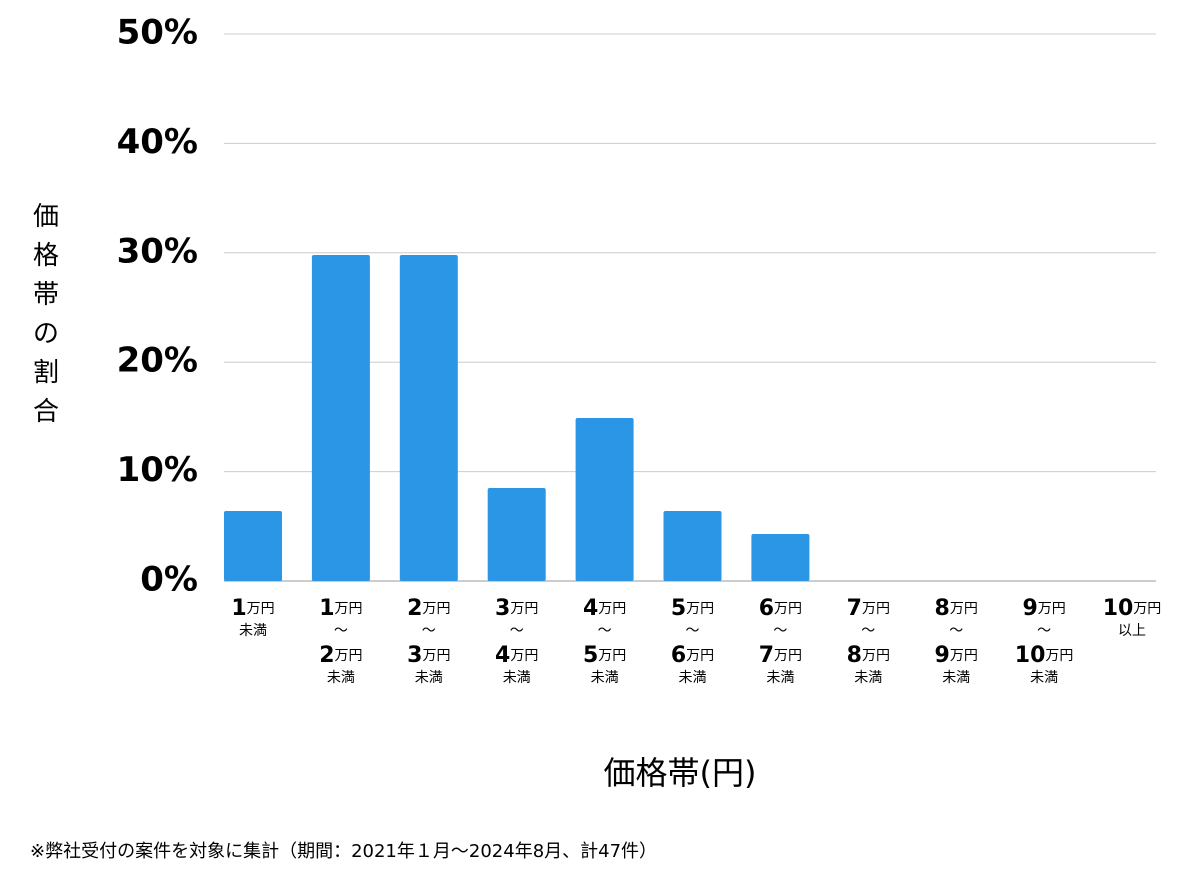 This screenshot has width=1200, height=874. What do you see at coordinates (46, 314) in the screenshot?
I see `y-axis-title: 価格帯の割合` at bounding box center [46, 314].